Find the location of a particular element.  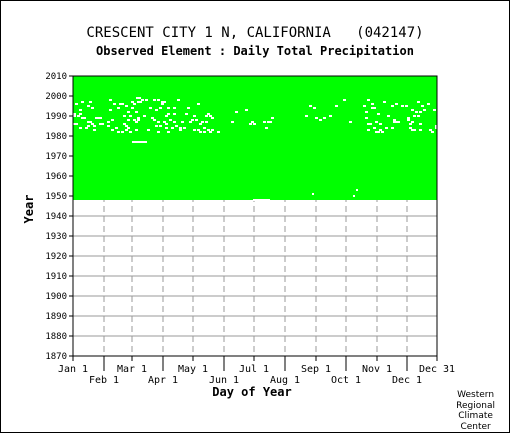

x-tick-label: Jan 1 is located at coordinates (73, 369).